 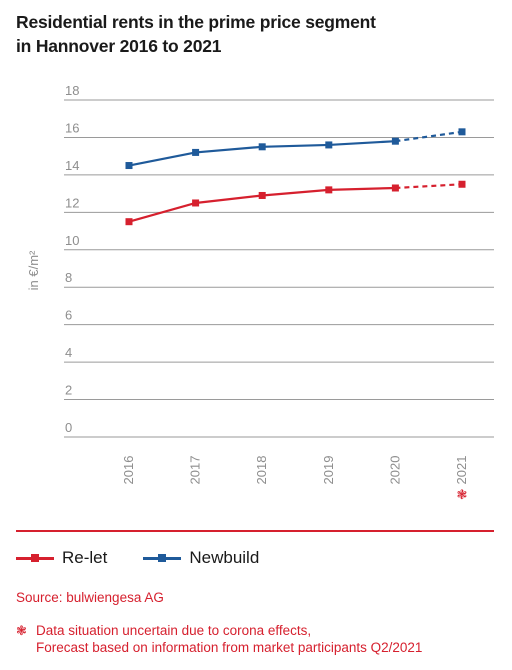 I want to click on data-point-re-let-2017, so click(x=196, y=203).